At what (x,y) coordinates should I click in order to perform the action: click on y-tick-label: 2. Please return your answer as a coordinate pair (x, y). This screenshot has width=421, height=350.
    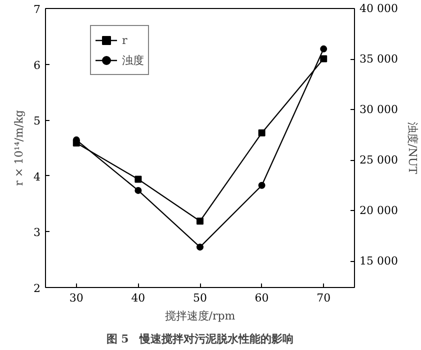
    Looking at the image, I should click on (37, 288).